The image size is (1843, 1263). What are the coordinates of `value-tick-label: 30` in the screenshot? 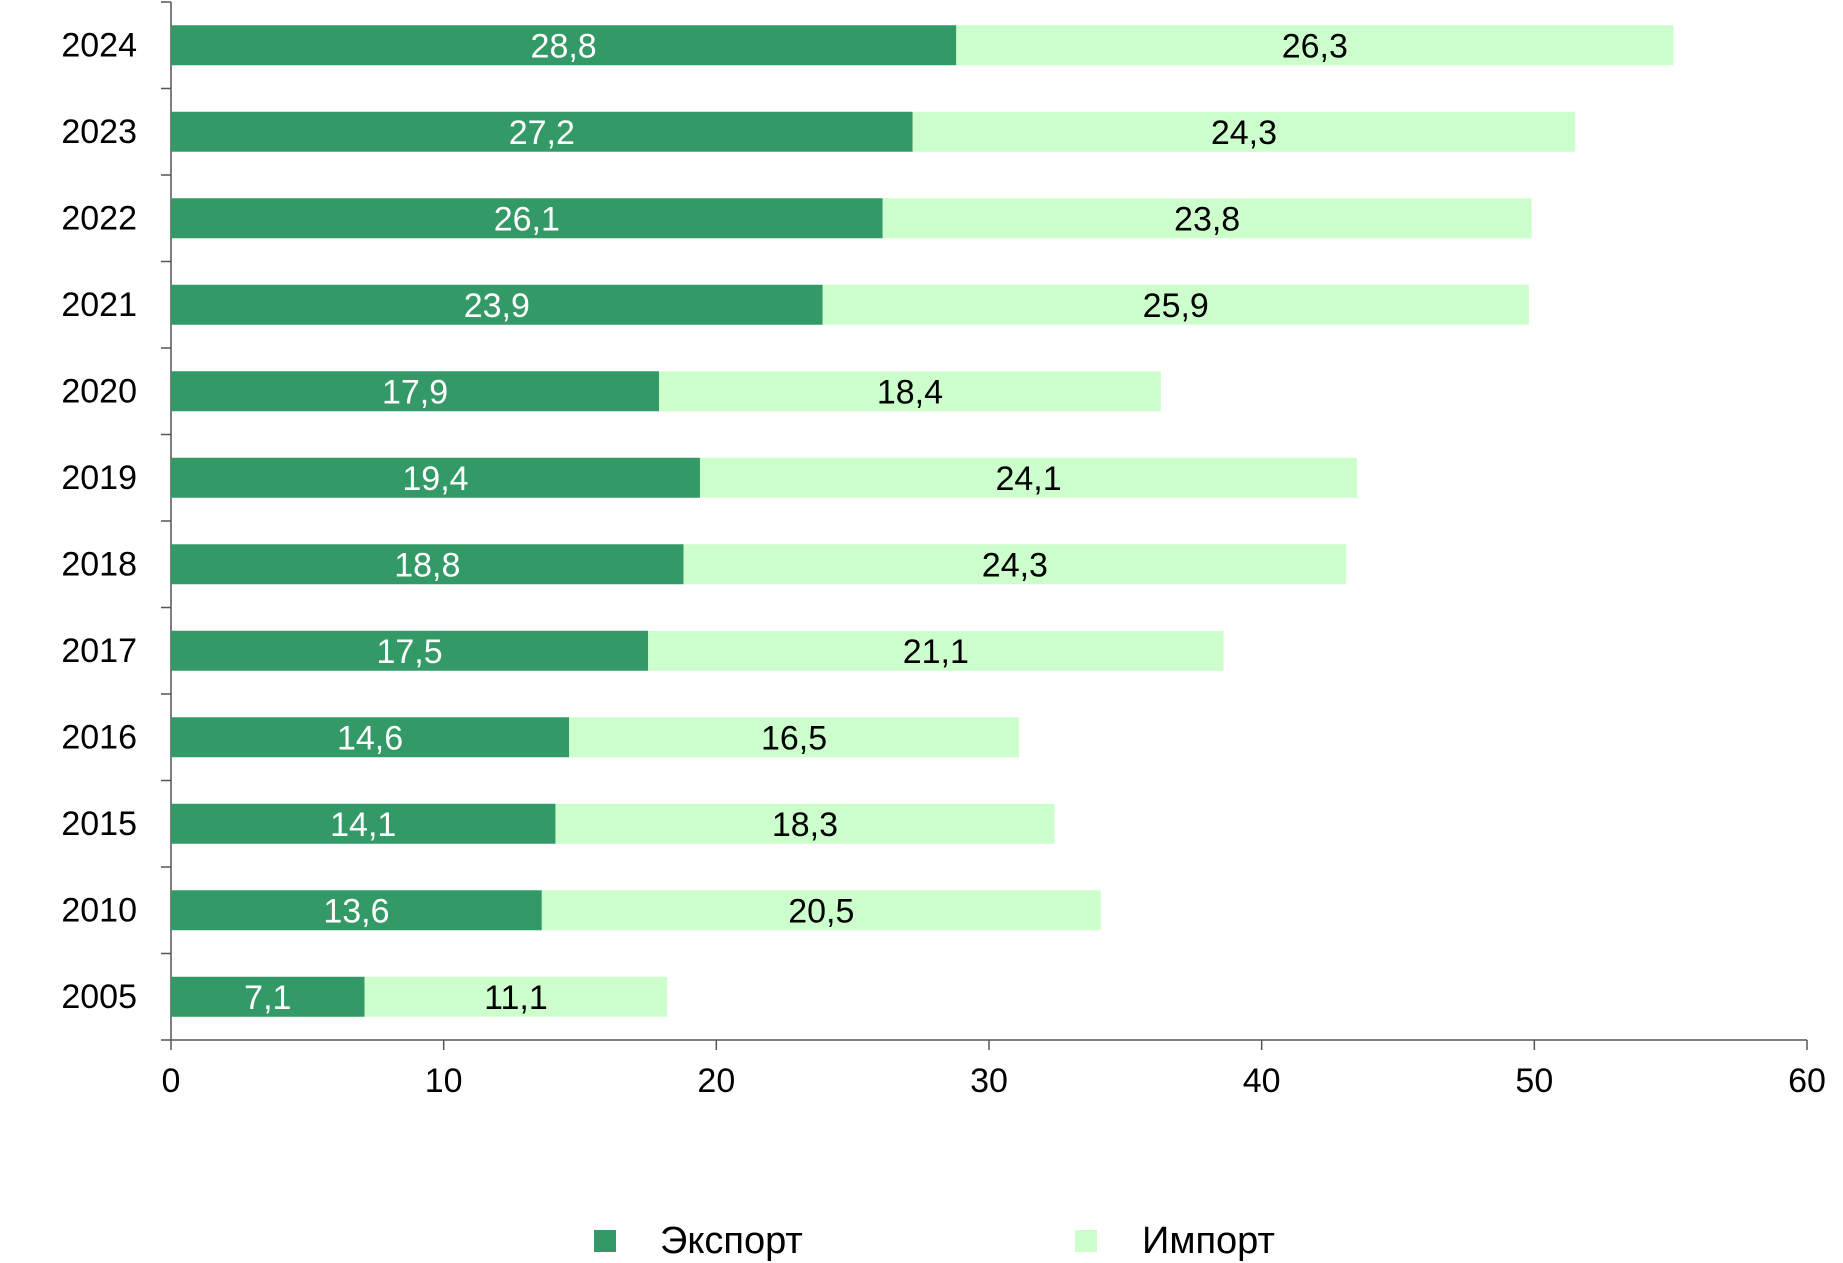 It's located at (989, 1081).